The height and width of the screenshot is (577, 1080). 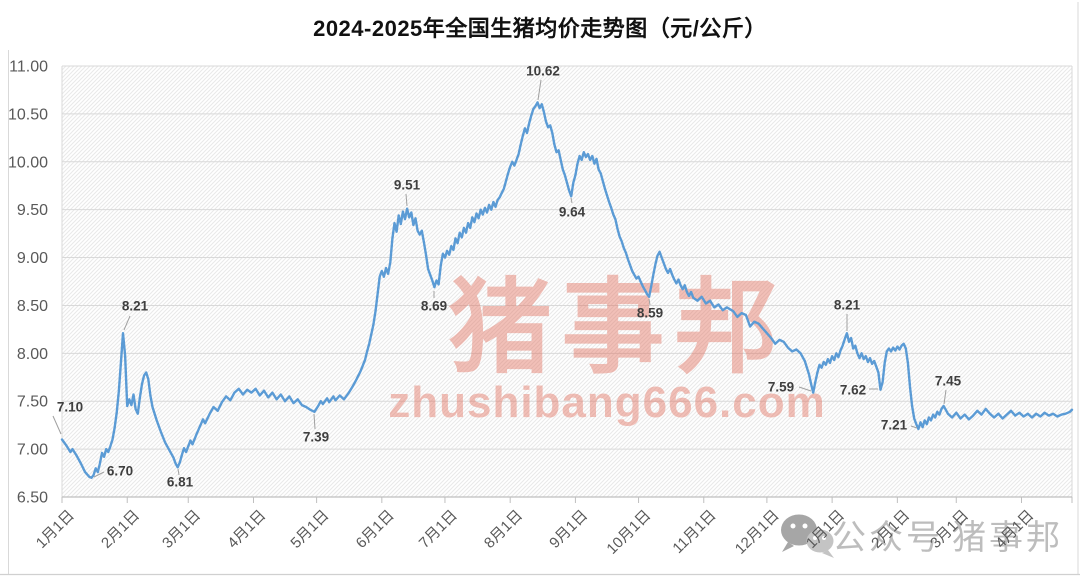 I want to click on x-tick-label: 8月1日, so click(x=503, y=529).